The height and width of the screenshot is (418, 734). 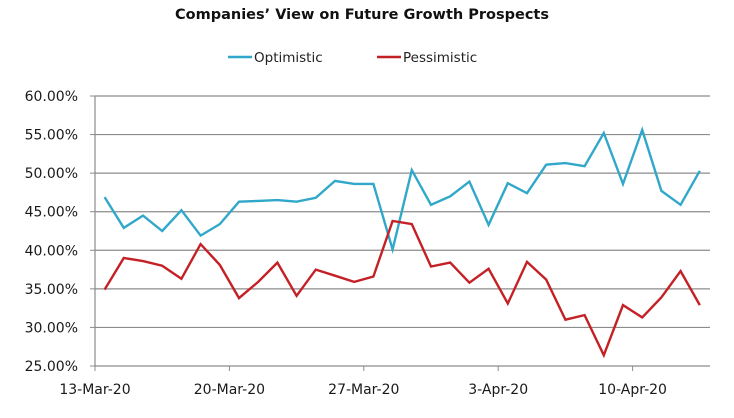 What do you see at coordinates (51, 97) in the screenshot?
I see `y-tick-label: 60.00%` at bounding box center [51, 97].